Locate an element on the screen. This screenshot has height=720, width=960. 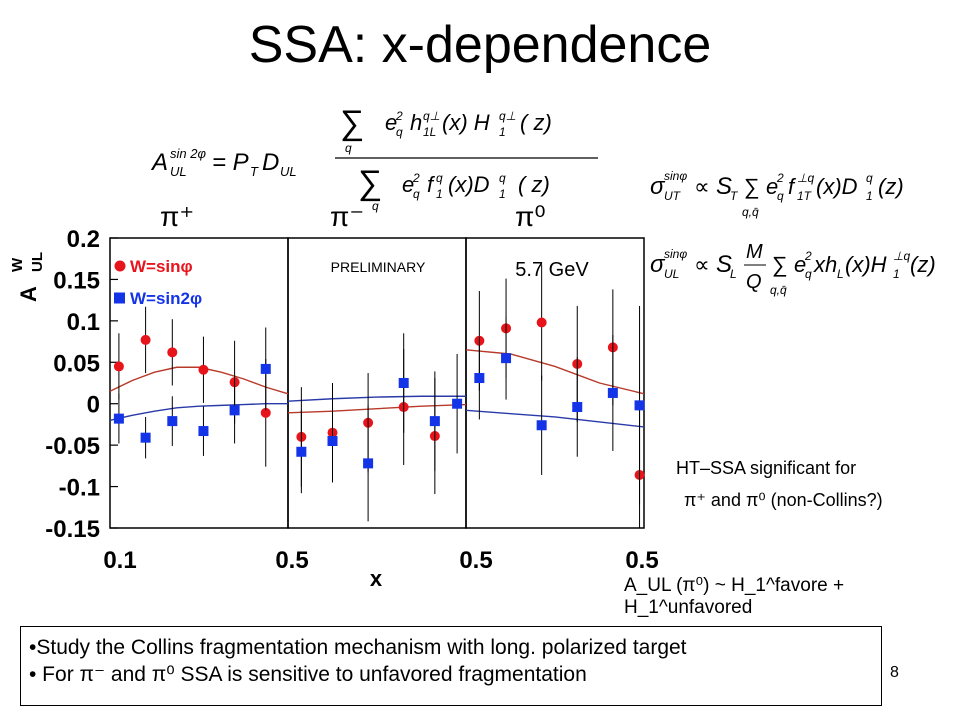
panel-label: π⁰ is located at coordinates (530, 216).